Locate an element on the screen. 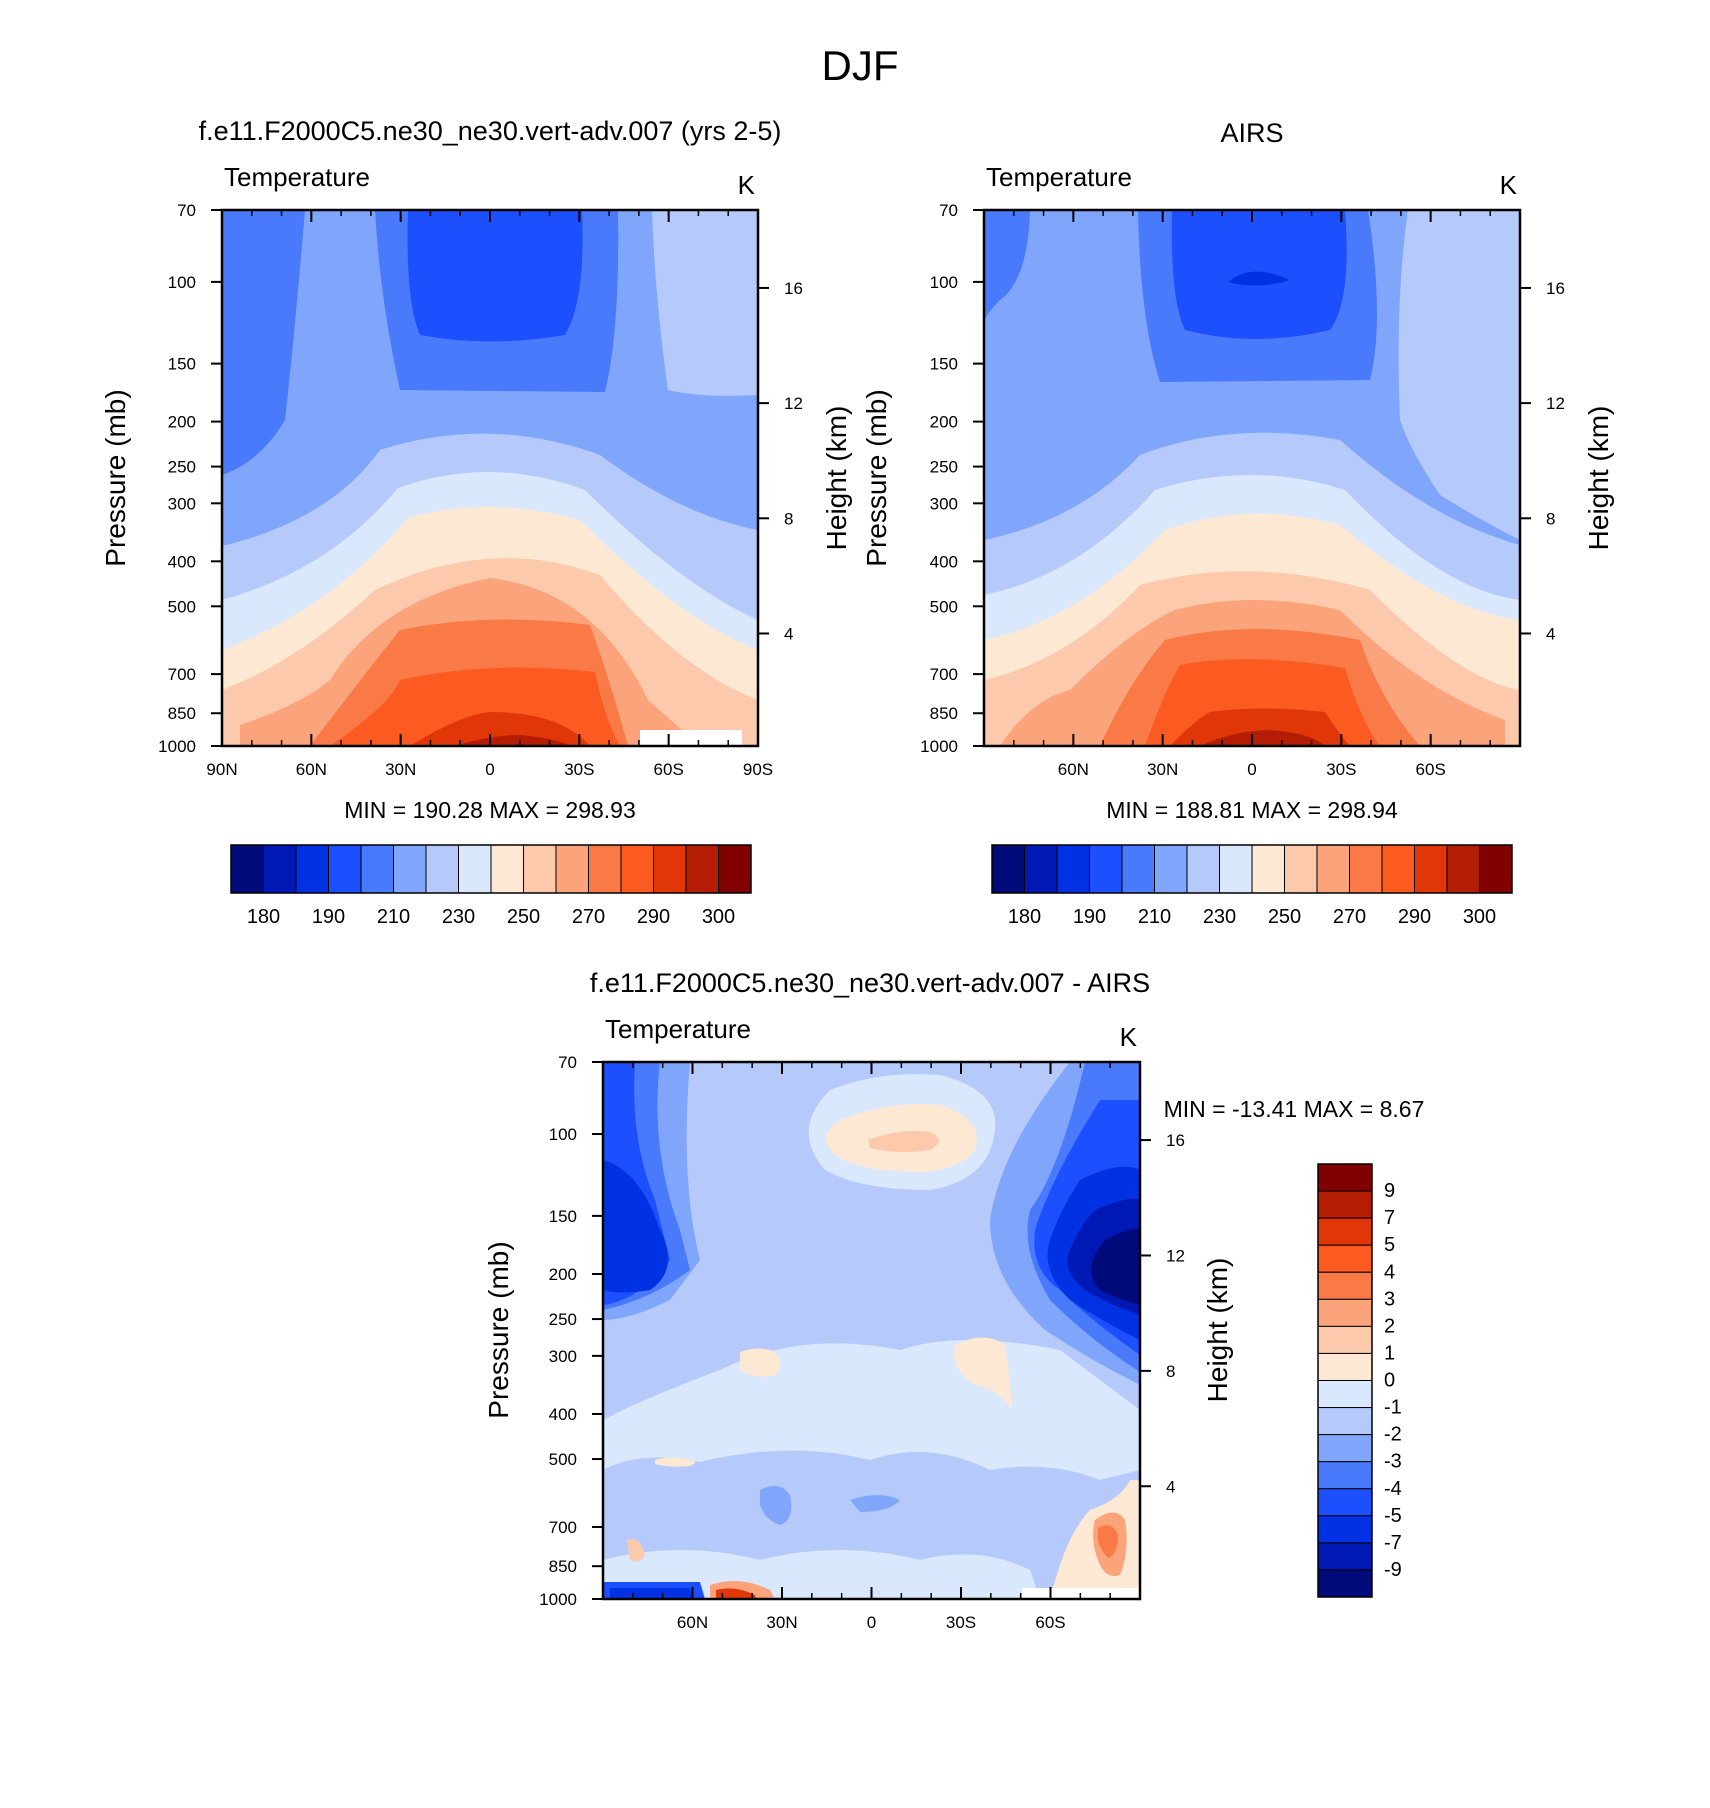  y-tick-label: 70 is located at coordinates (948, 210).